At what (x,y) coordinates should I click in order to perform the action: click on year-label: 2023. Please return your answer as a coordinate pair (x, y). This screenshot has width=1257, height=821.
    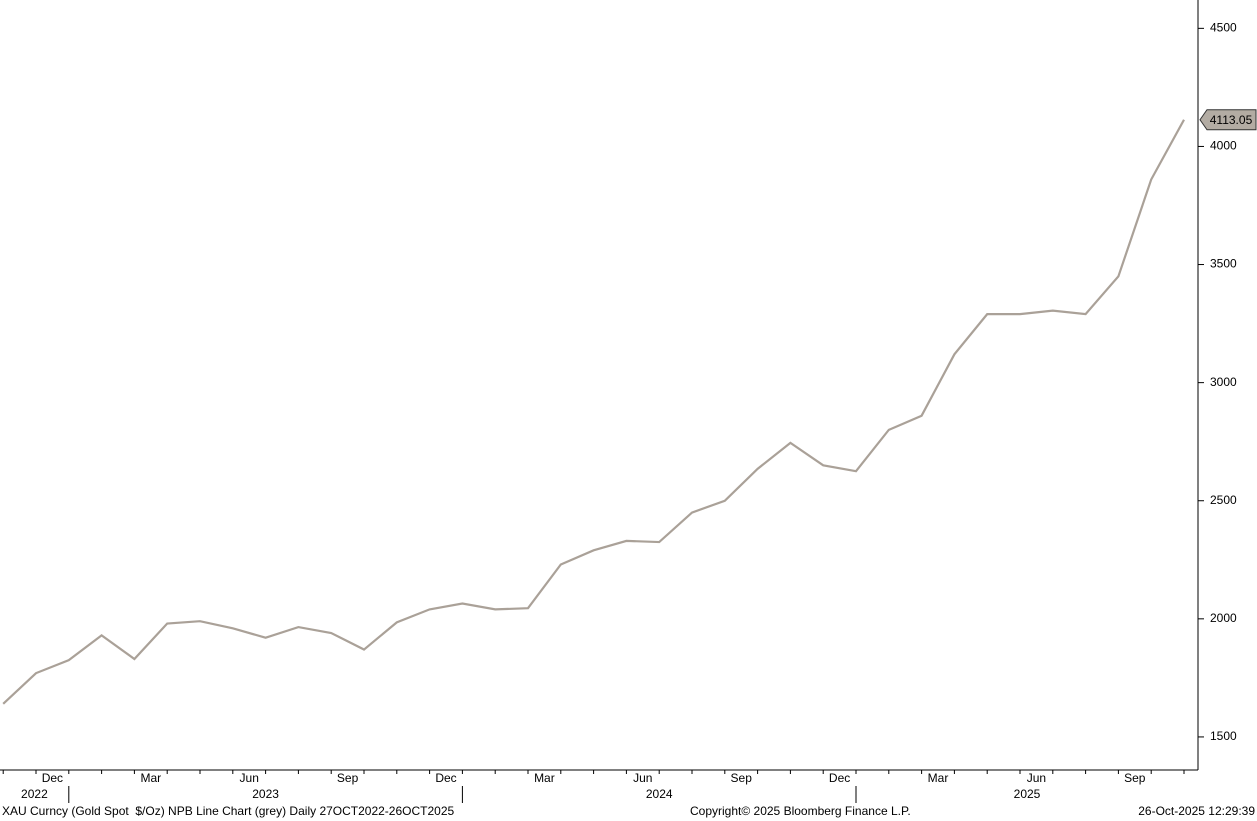
    Looking at the image, I should click on (265, 794).